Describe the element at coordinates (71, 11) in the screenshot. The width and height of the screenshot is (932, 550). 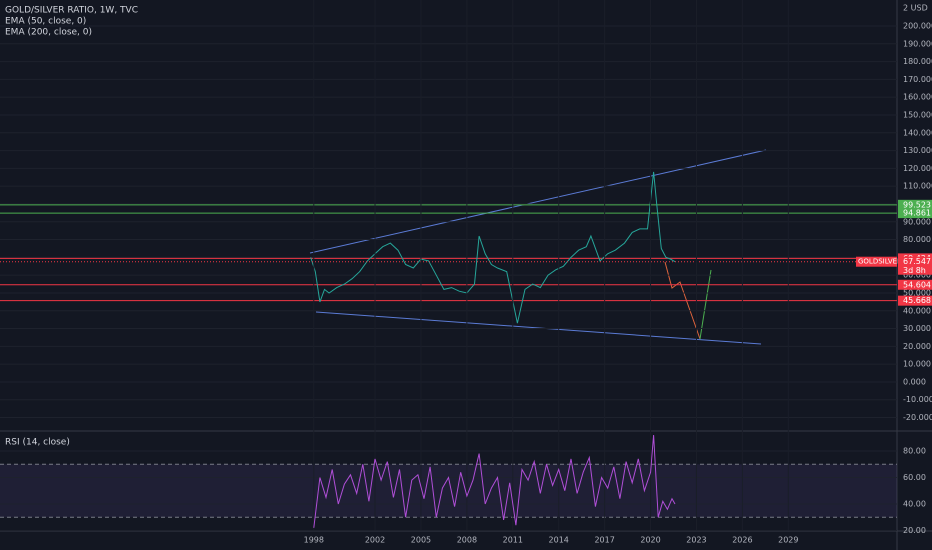
I see `symbol-title: GOLD/SILVER RATIO, 1W, TVC` at that location.